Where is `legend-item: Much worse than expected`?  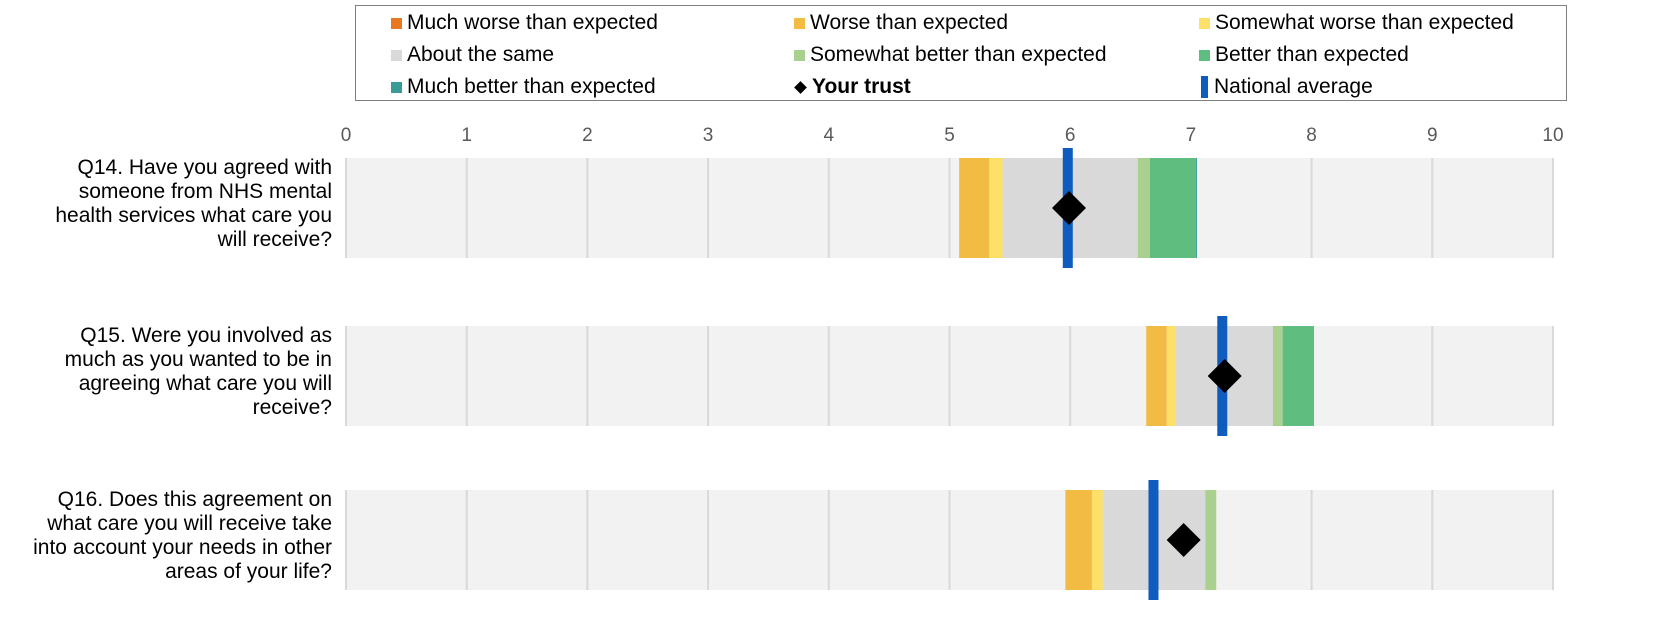
legend-item: Much worse than expected is located at coordinates (524, 23).